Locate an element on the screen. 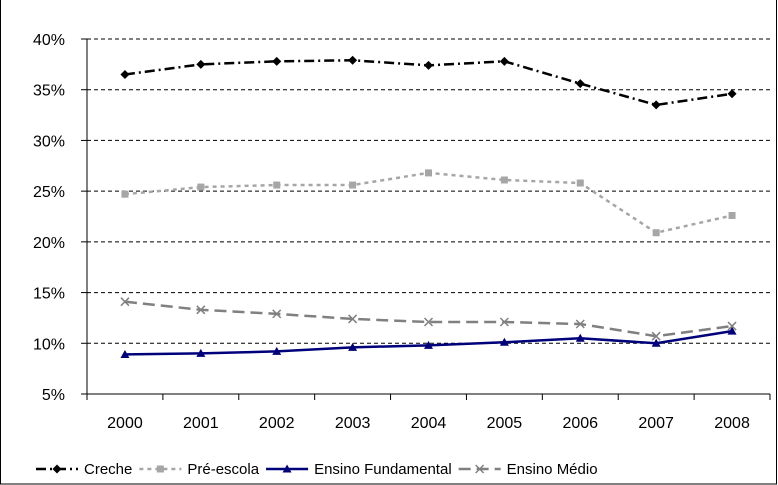 This screenshot has width=778, height=485. x-tick-label: 2002 is located at coordinates (277, 423).